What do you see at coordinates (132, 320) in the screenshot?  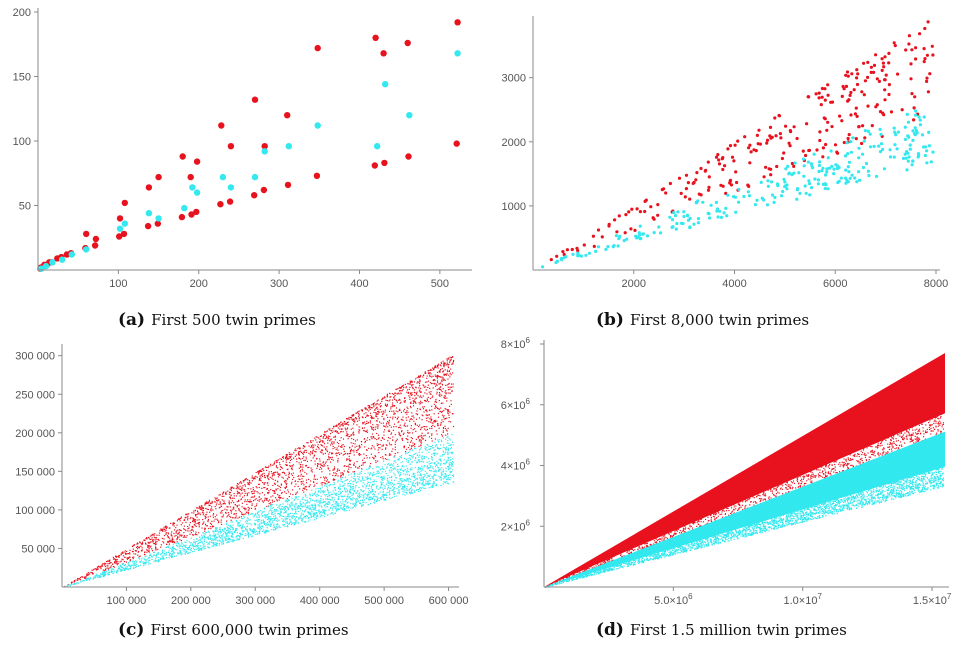 I see `caption-a-label: (a)` at bounding box center [132, 320].